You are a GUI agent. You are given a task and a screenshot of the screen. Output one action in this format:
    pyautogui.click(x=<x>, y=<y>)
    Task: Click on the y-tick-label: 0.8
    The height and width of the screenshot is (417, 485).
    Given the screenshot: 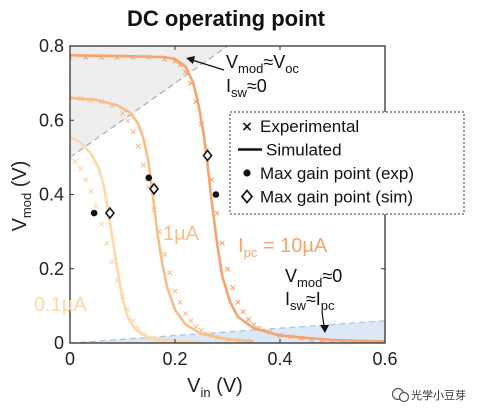 What is the action you would take?
    pyautogui.click(x=51, y=46)
    